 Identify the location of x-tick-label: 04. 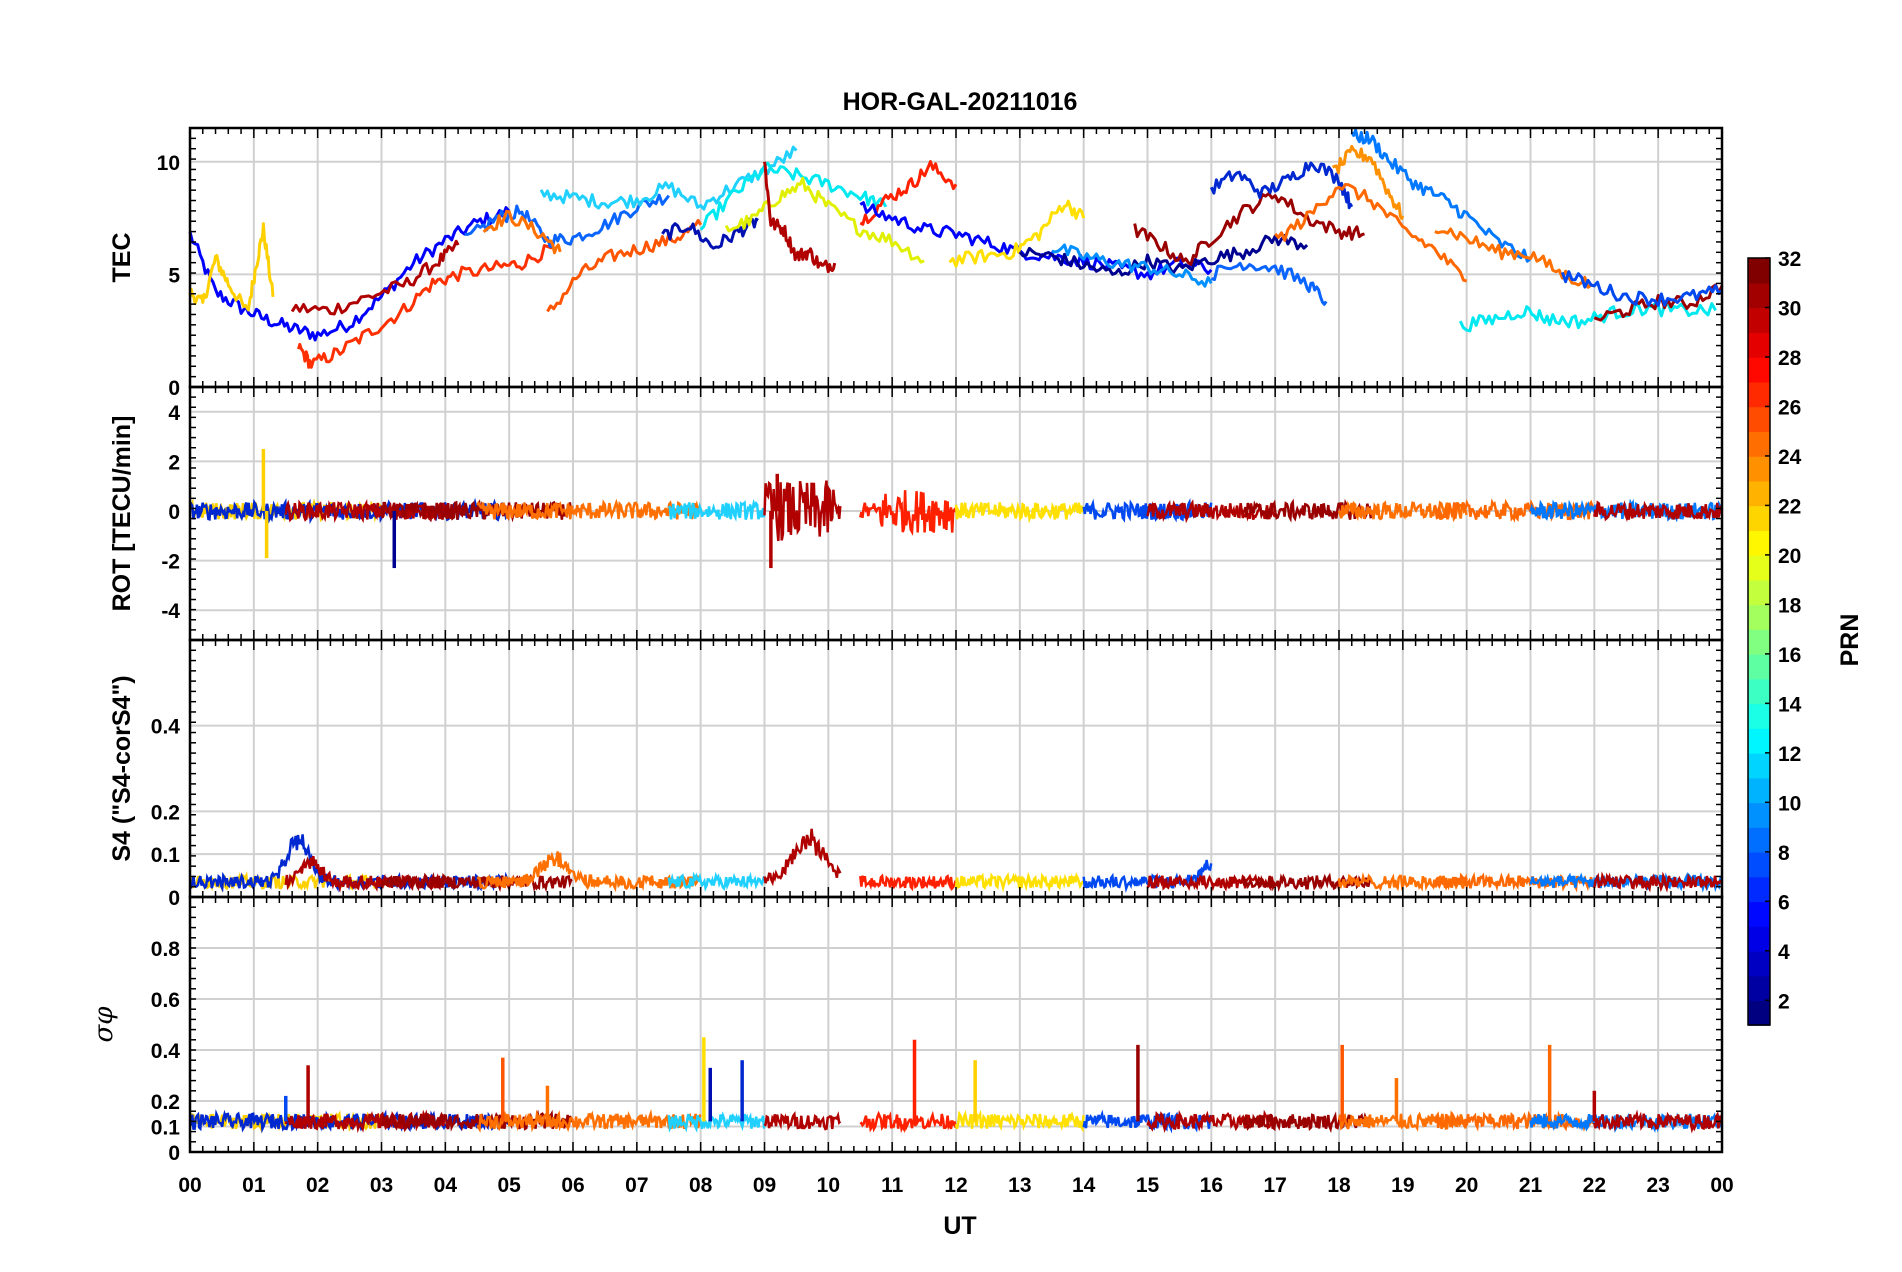
(446, 1185).